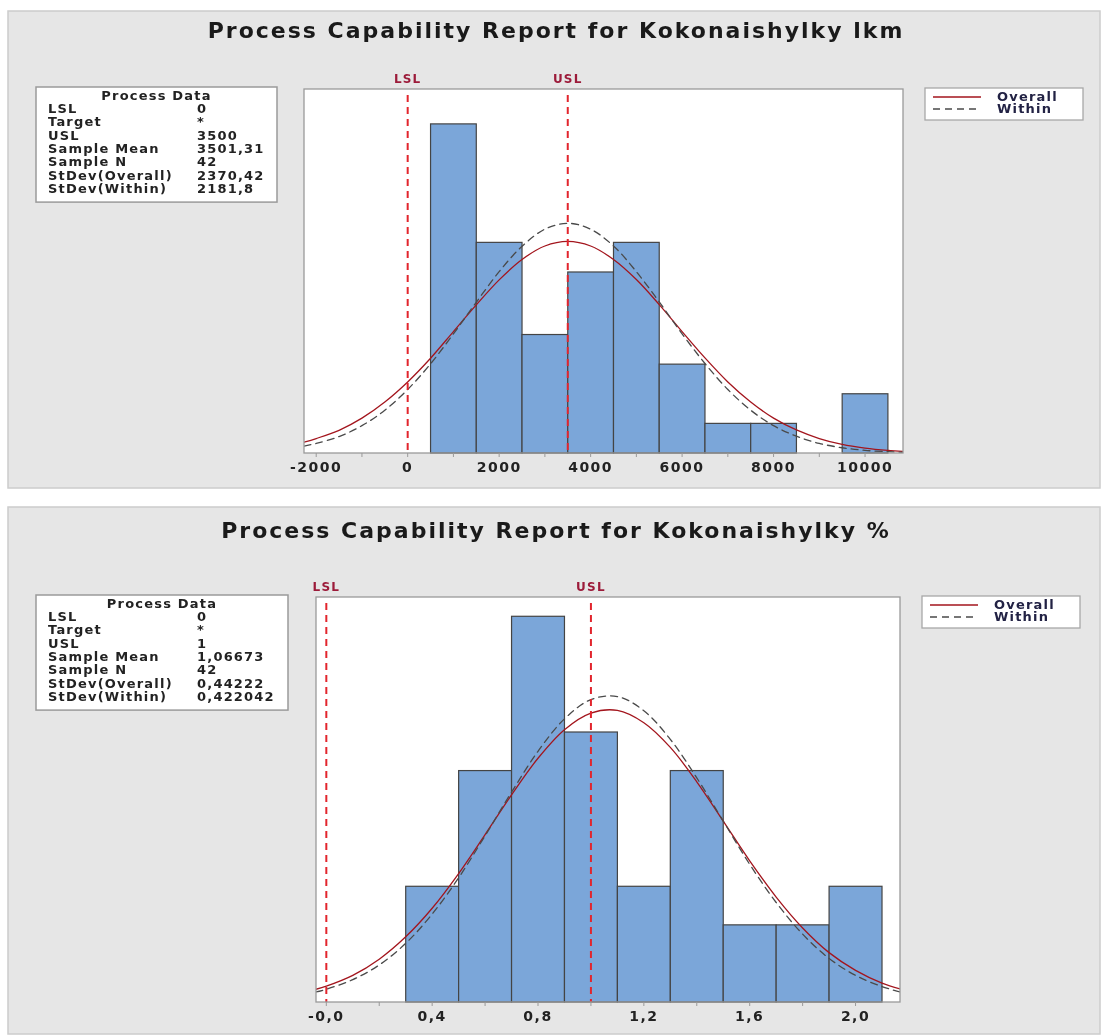 The image size is (1108, 1036). I want to click on text: 1,06673, so click(231, 656).